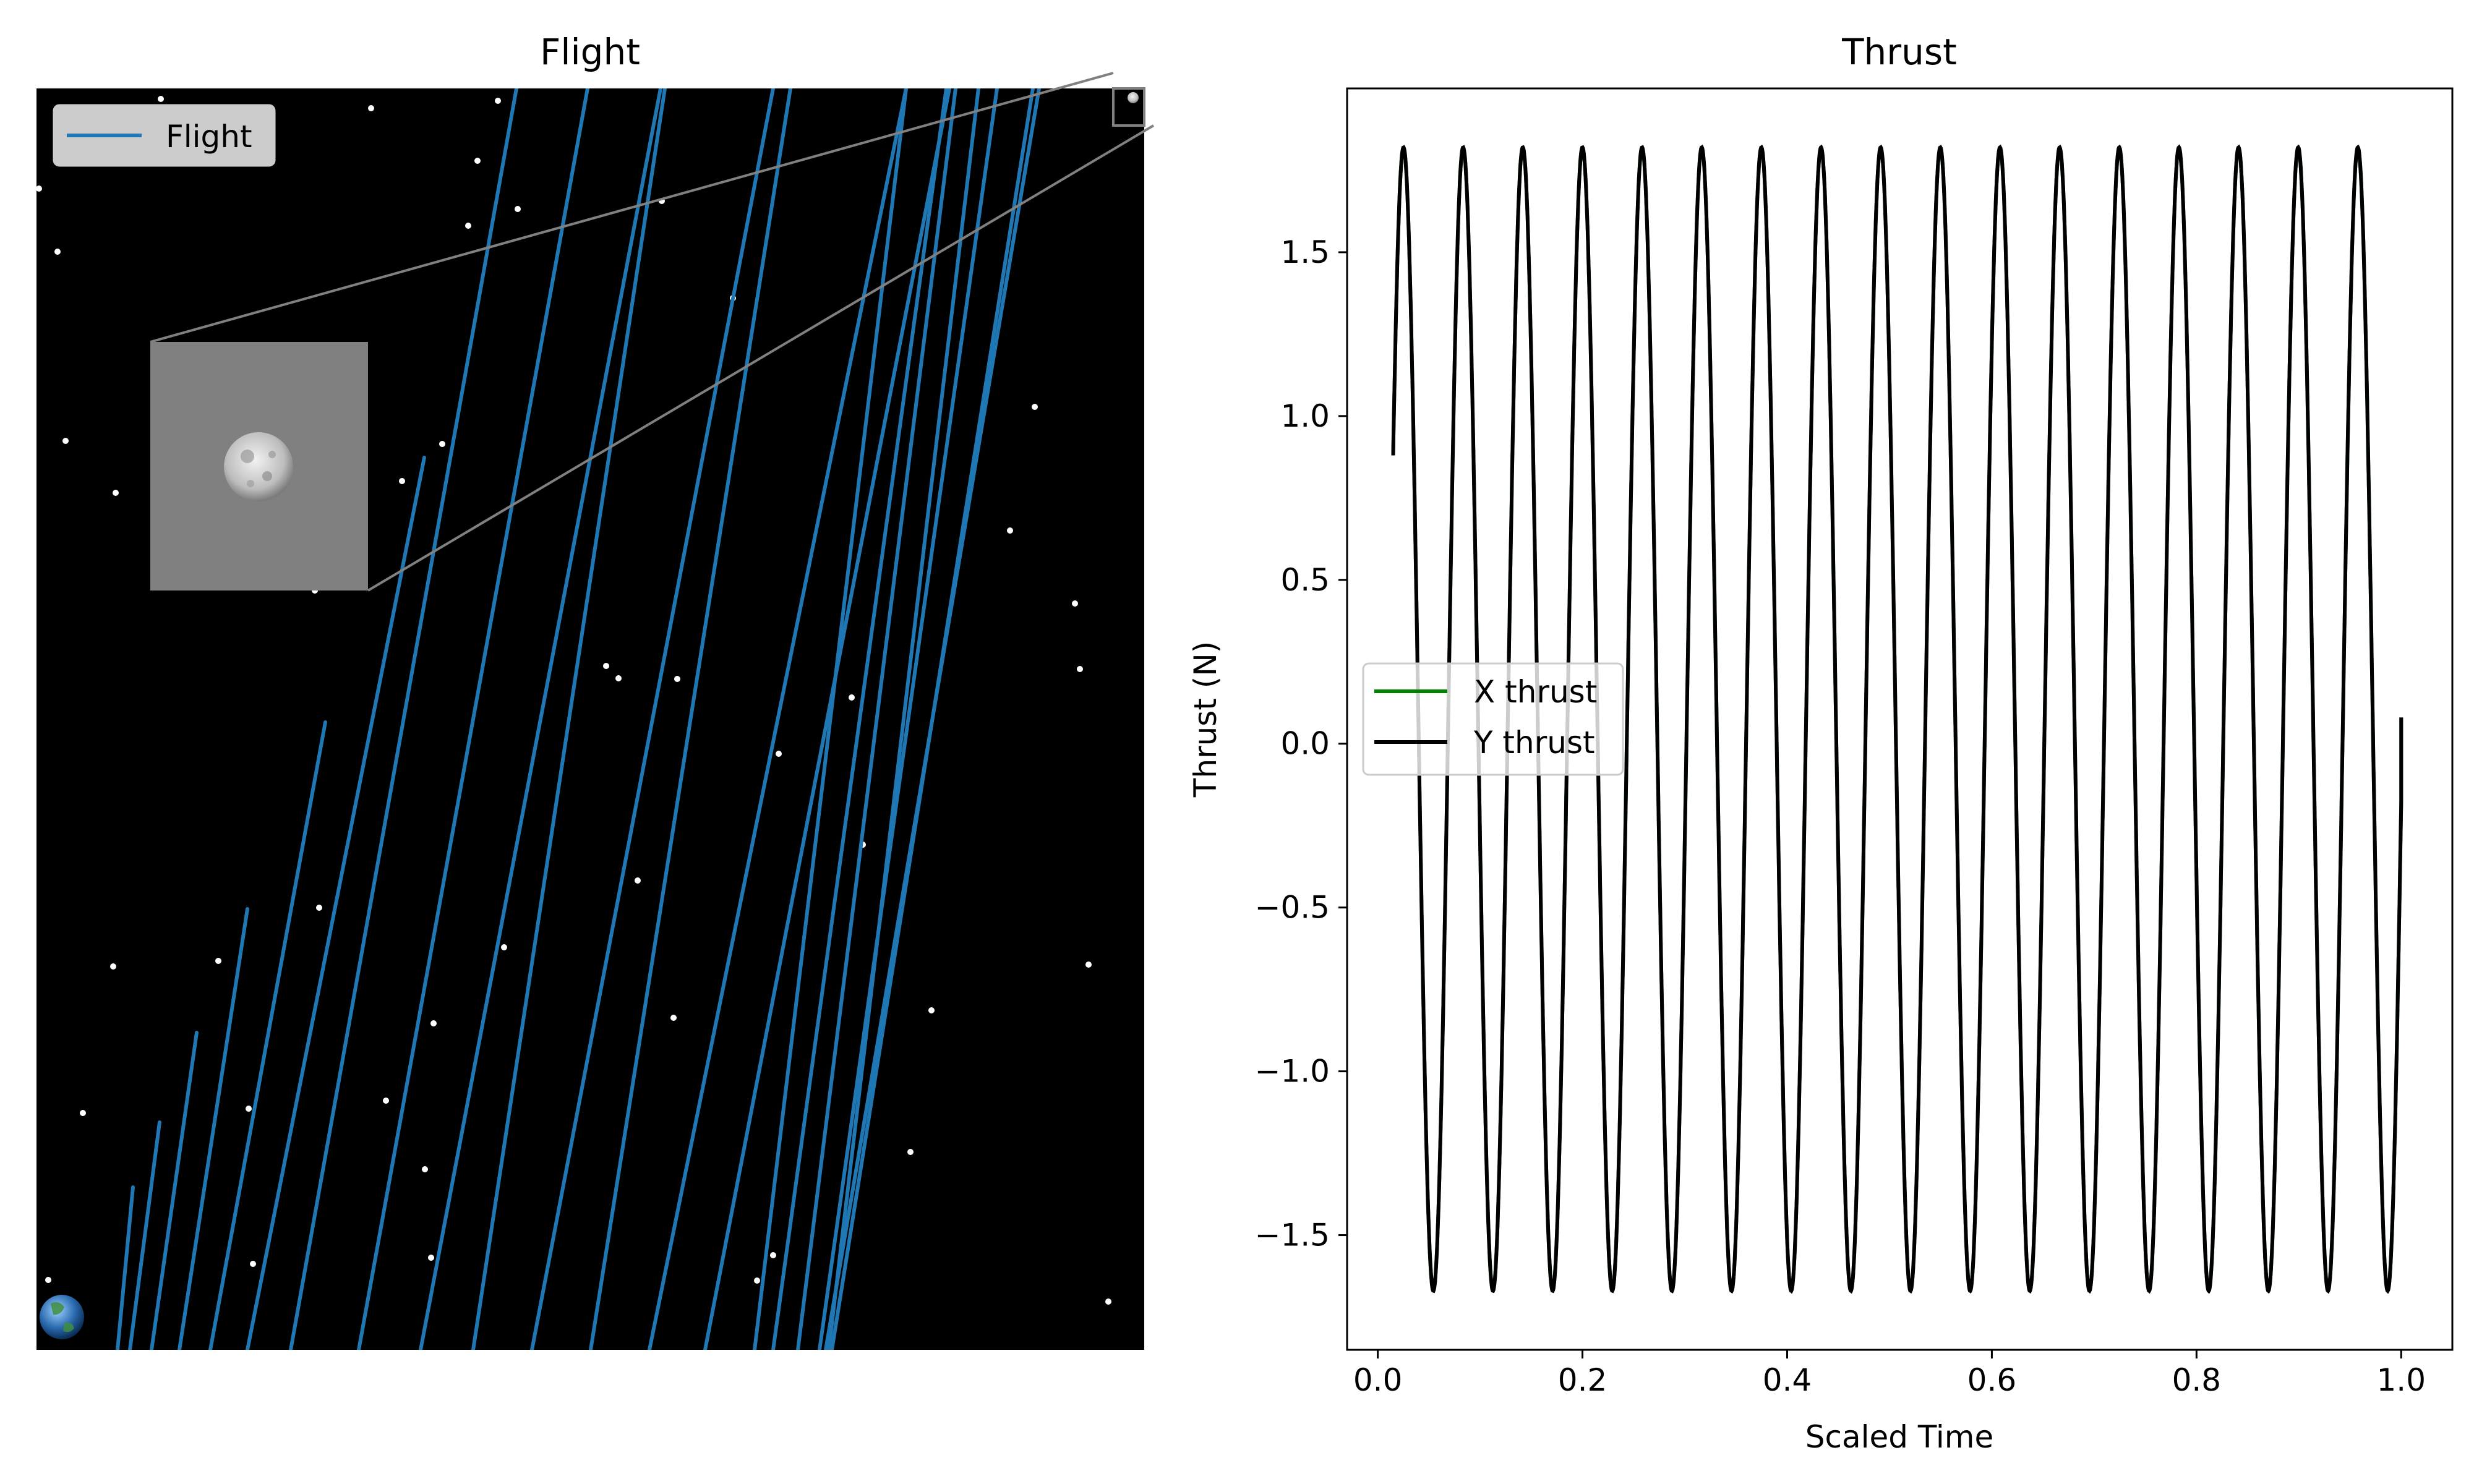 This screenshot has height=1484, width=2474. I want to click on x-tick-label: 0.8, so click(2197, 1380).